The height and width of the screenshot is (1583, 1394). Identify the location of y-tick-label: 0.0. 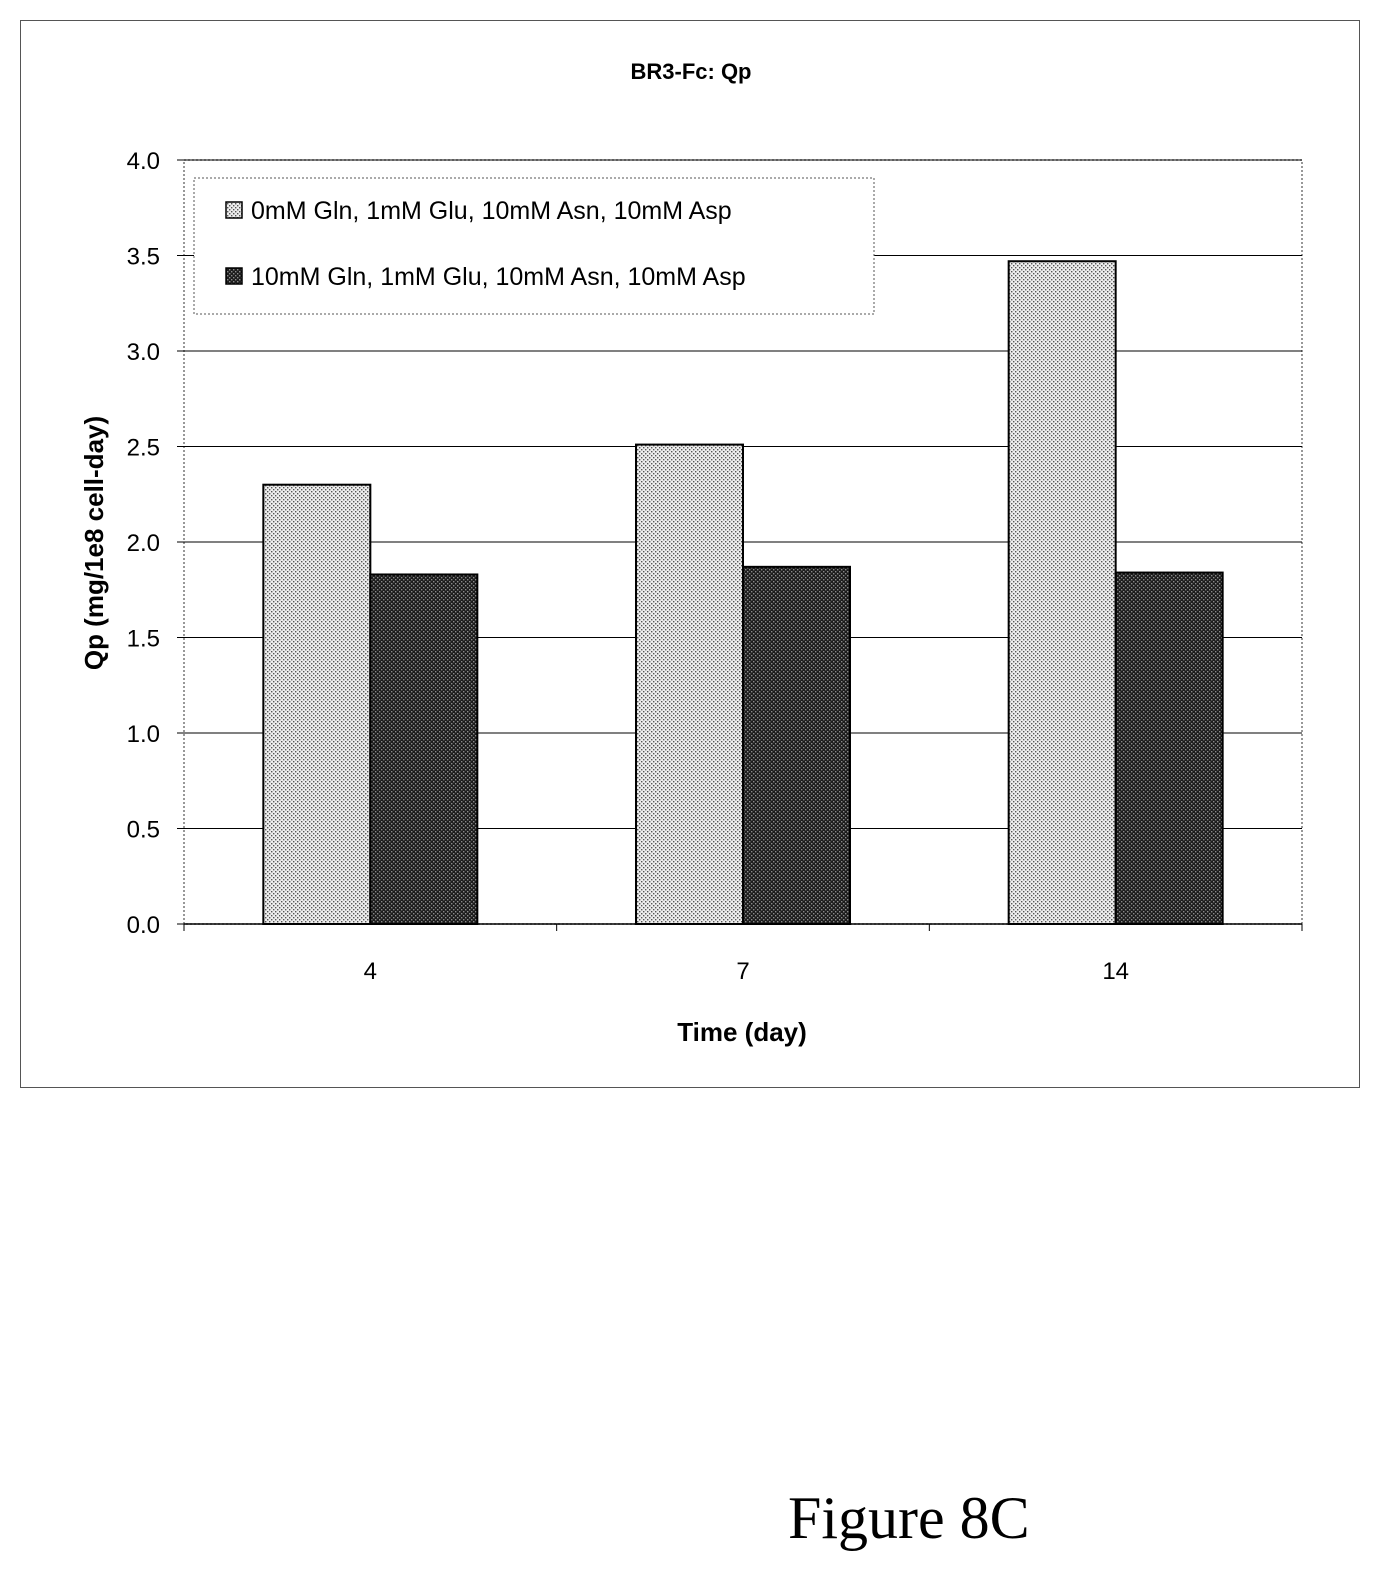
(143, 925).